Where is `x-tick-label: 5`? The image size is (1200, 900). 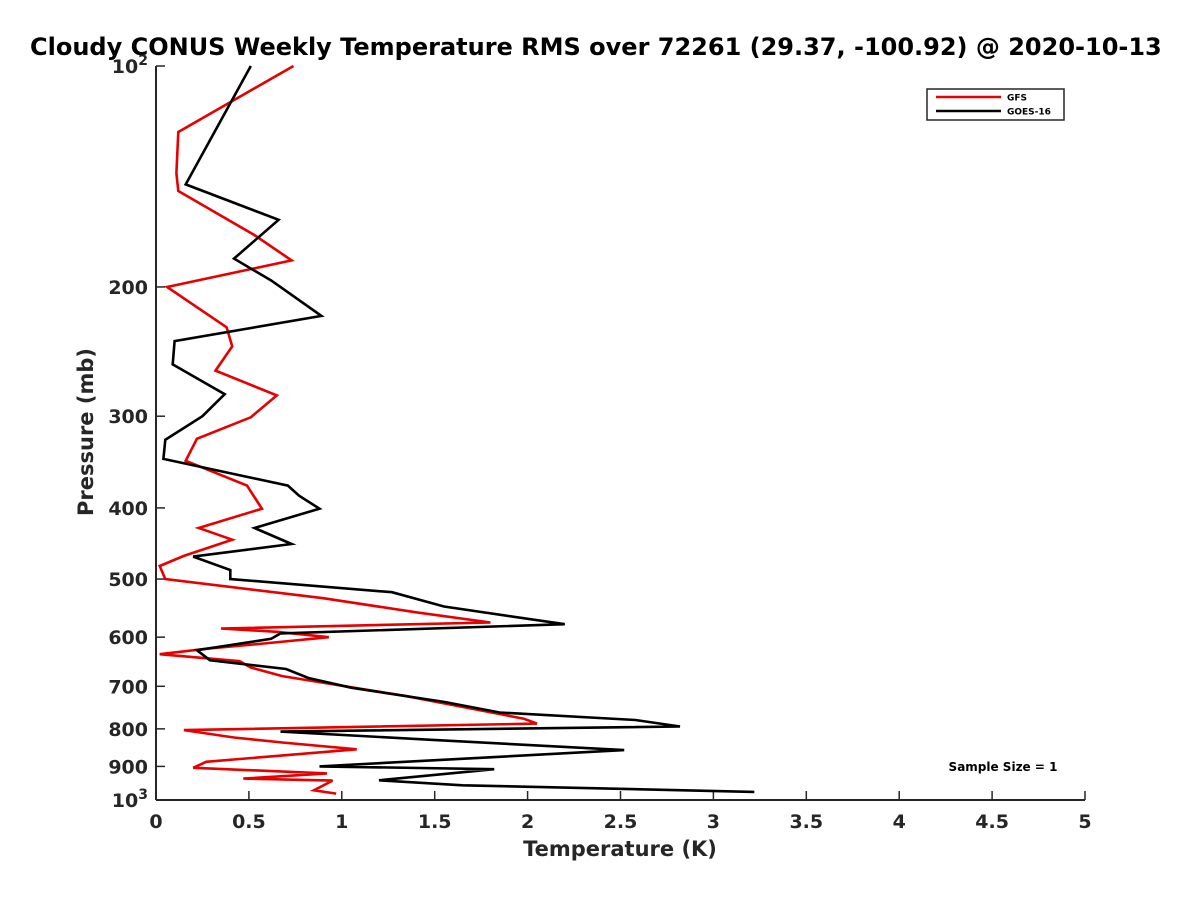 x-tick-label: 5 is located at coordinates (1084, 822).